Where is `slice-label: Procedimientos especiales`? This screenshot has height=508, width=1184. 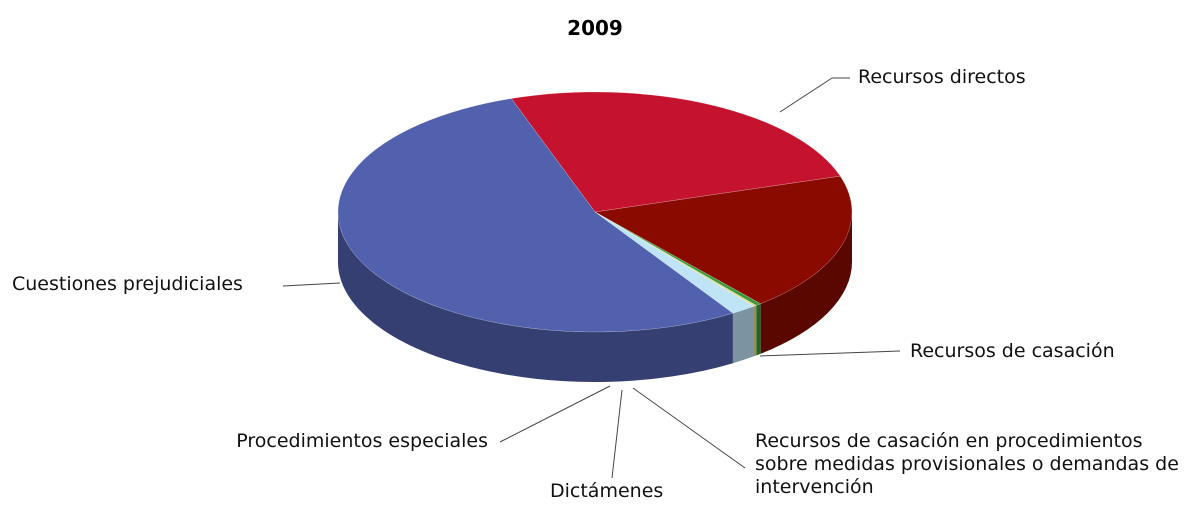
slice-label: Procedimientos especiales is located at coordinates (362, 441).